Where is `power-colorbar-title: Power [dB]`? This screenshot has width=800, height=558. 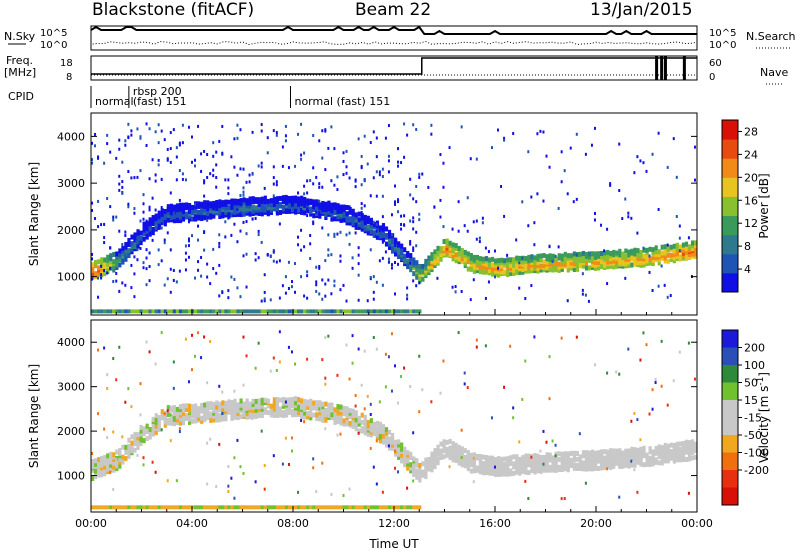
power-colorbar-title: Power [dB] is located at coordinates (764, 205).